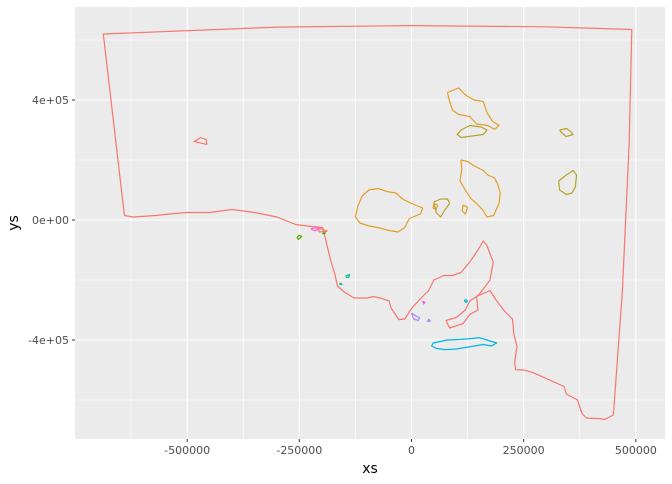  I want to click on y-axis: 4e+05 0e+00 -4e+05, so click(51, 220).